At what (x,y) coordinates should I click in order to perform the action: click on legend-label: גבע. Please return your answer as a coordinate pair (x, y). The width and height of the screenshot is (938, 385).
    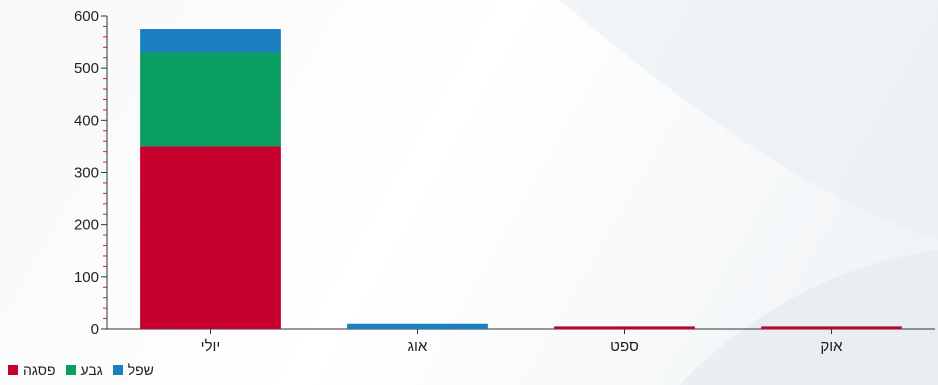
    Looking at the image, I should click on (91, 370).